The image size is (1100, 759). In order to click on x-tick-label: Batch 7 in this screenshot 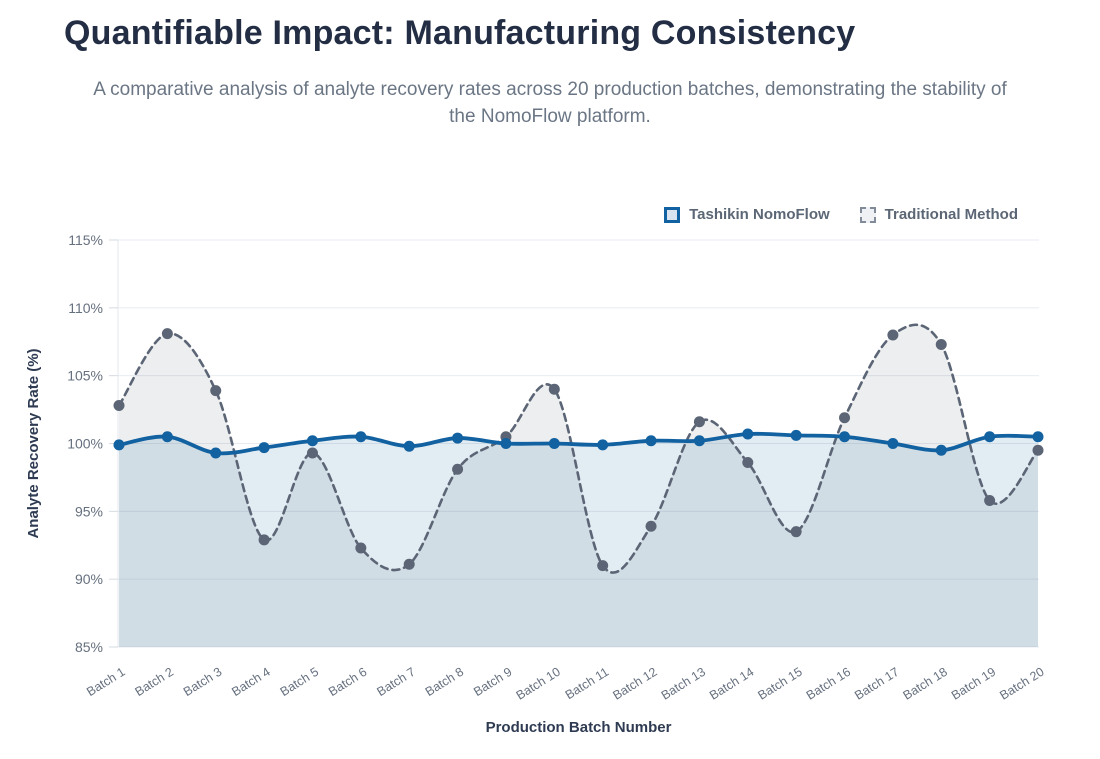, I will do `click(395, 682)`.